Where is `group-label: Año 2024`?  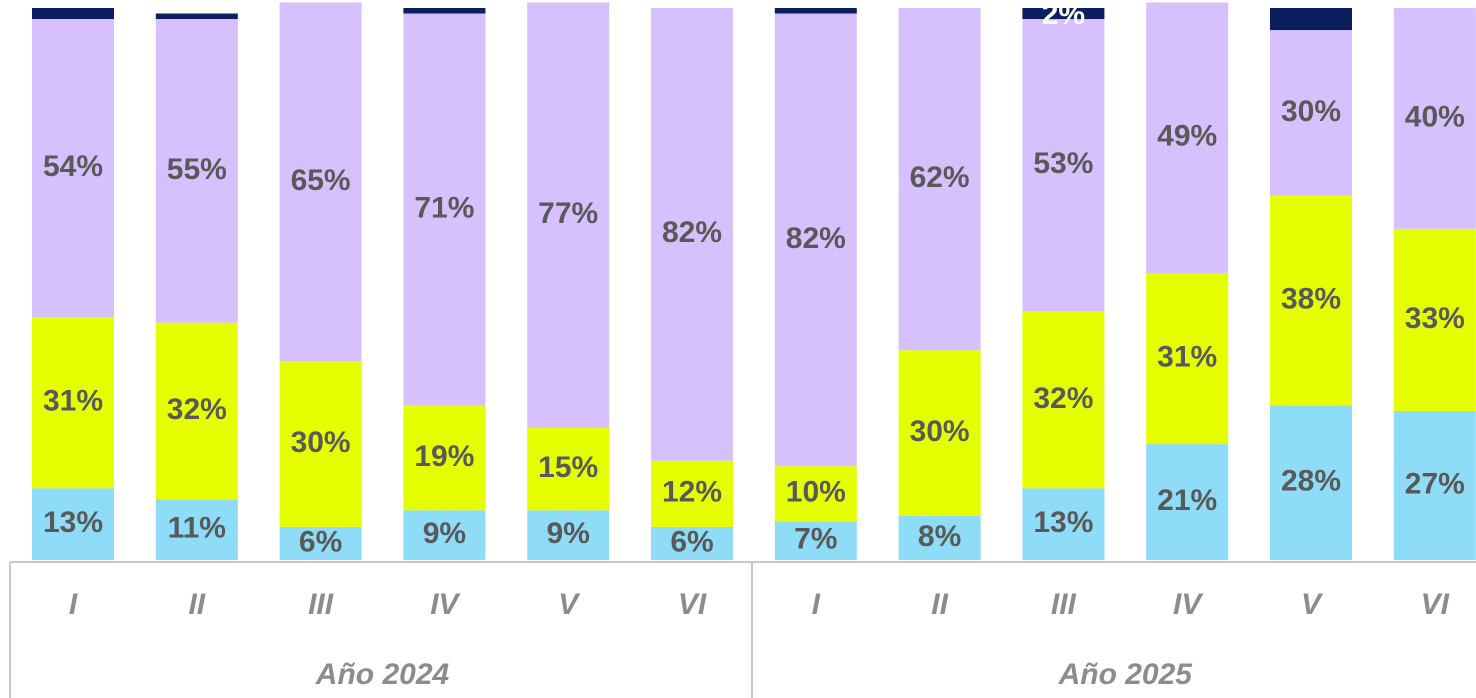
group-label: Año 2024 is located at coordinates (382, 674).